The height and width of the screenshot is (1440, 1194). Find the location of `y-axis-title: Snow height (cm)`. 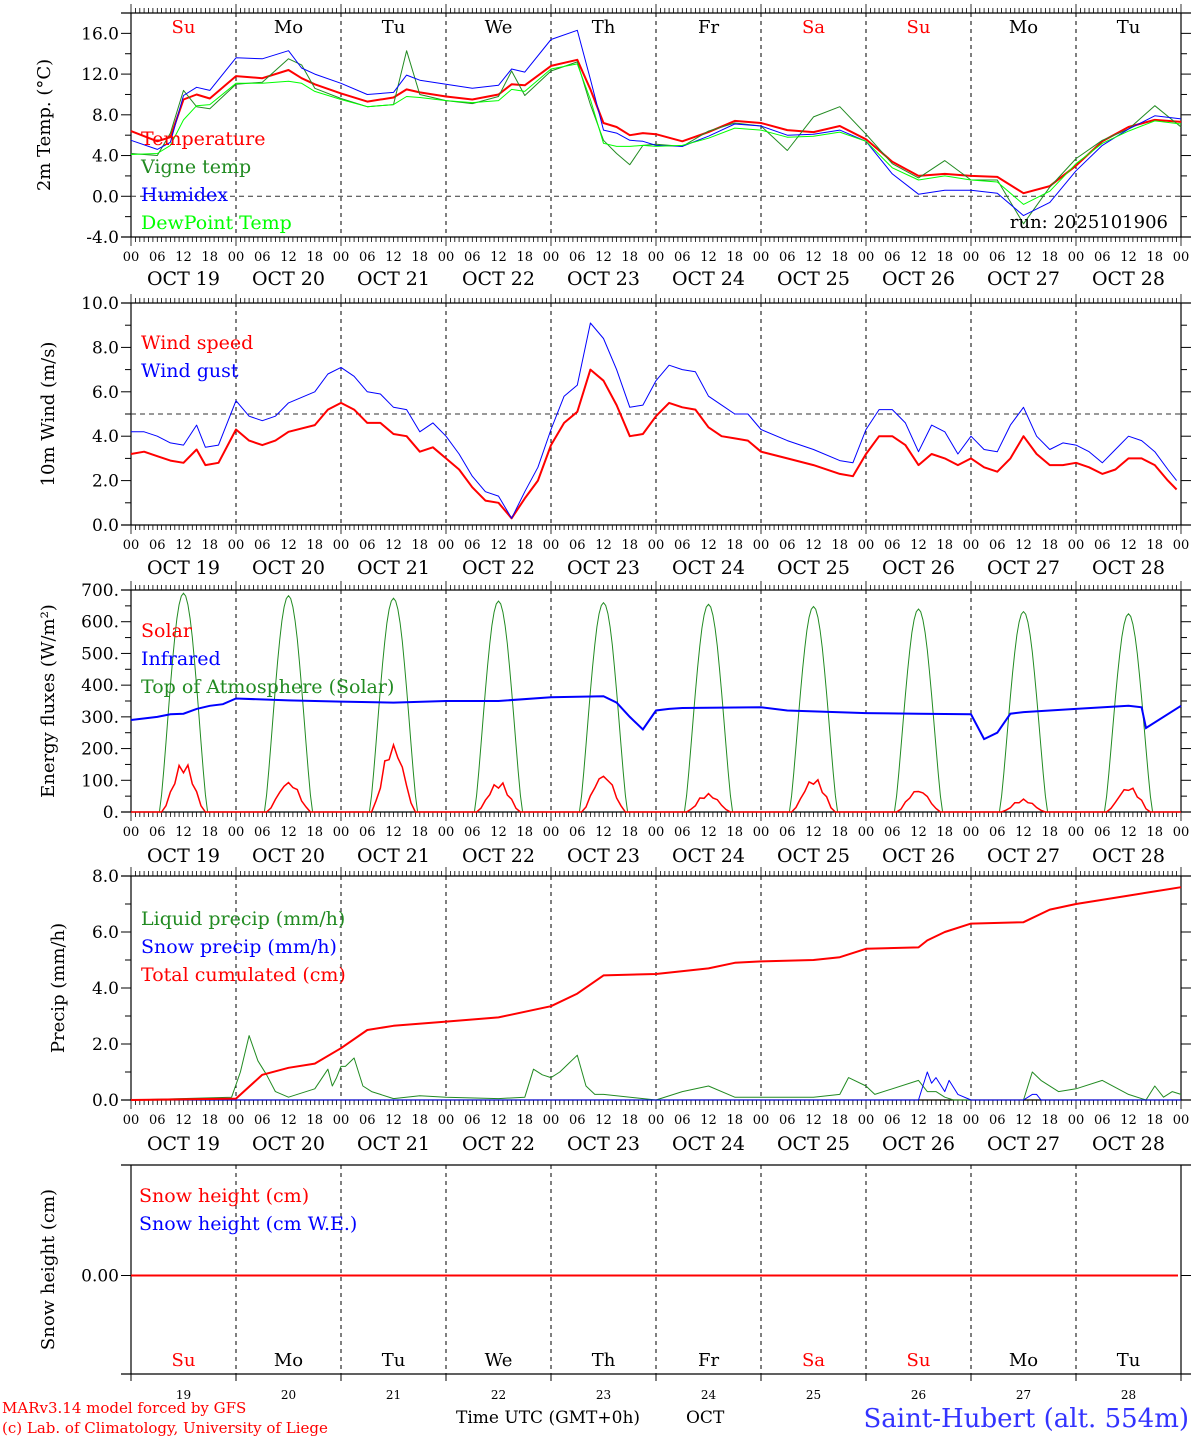

y-axis-title: Snow height (cm) is located at coordinates (48, 1269).